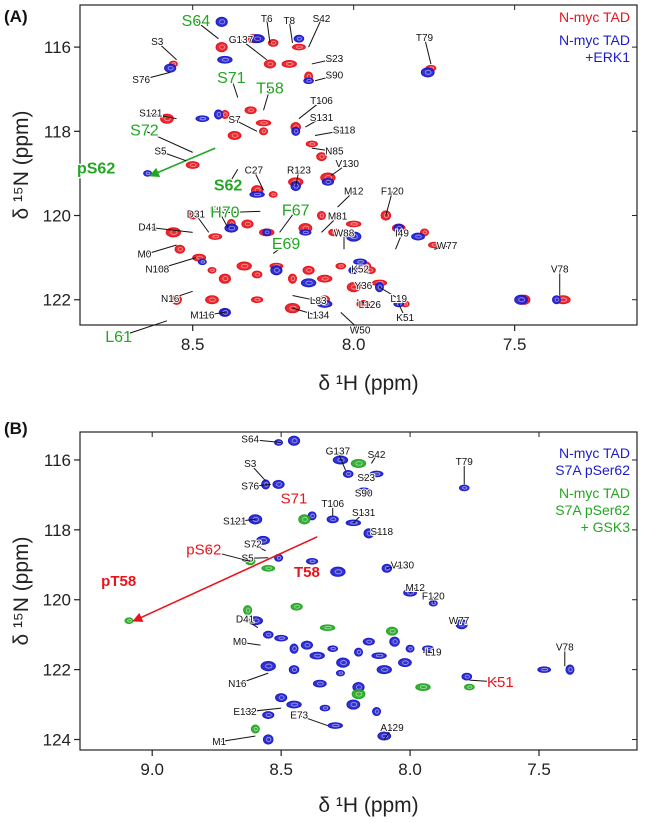 The height and width of the screenshot is (823, 650). I want to click on peak-label: T106, so click(321, 101).